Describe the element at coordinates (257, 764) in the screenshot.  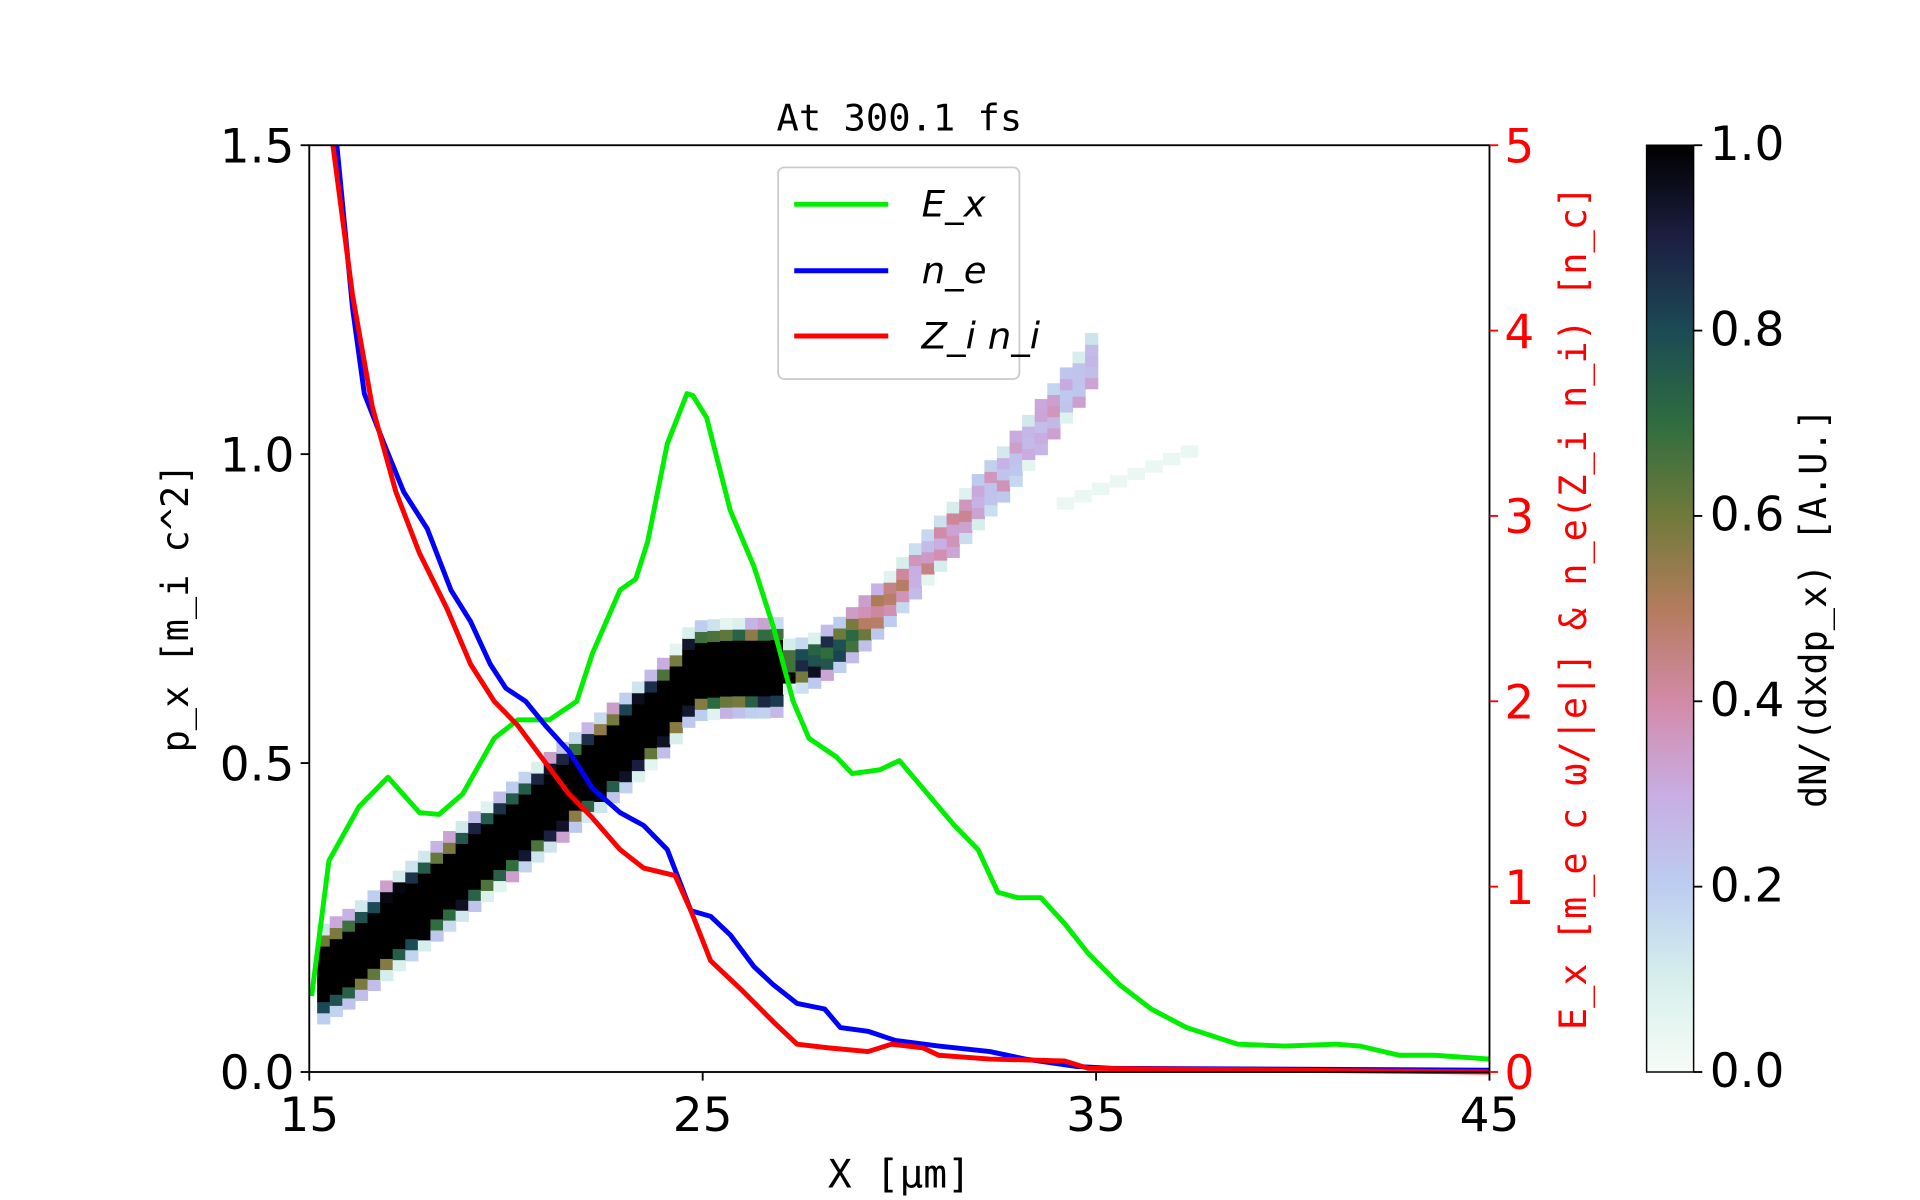
I see `y-left-tick-label: 0.5` at that location.